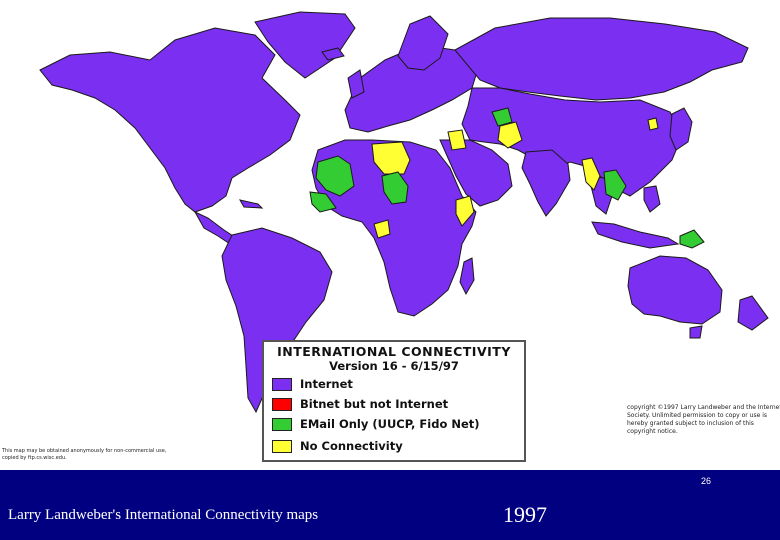  What do you see at coordinates (390, 424) in the screenshot?
I see `legend-label-email-only: EMail Only (UUCP, Fido Net)` at bounding box center [390, 424].